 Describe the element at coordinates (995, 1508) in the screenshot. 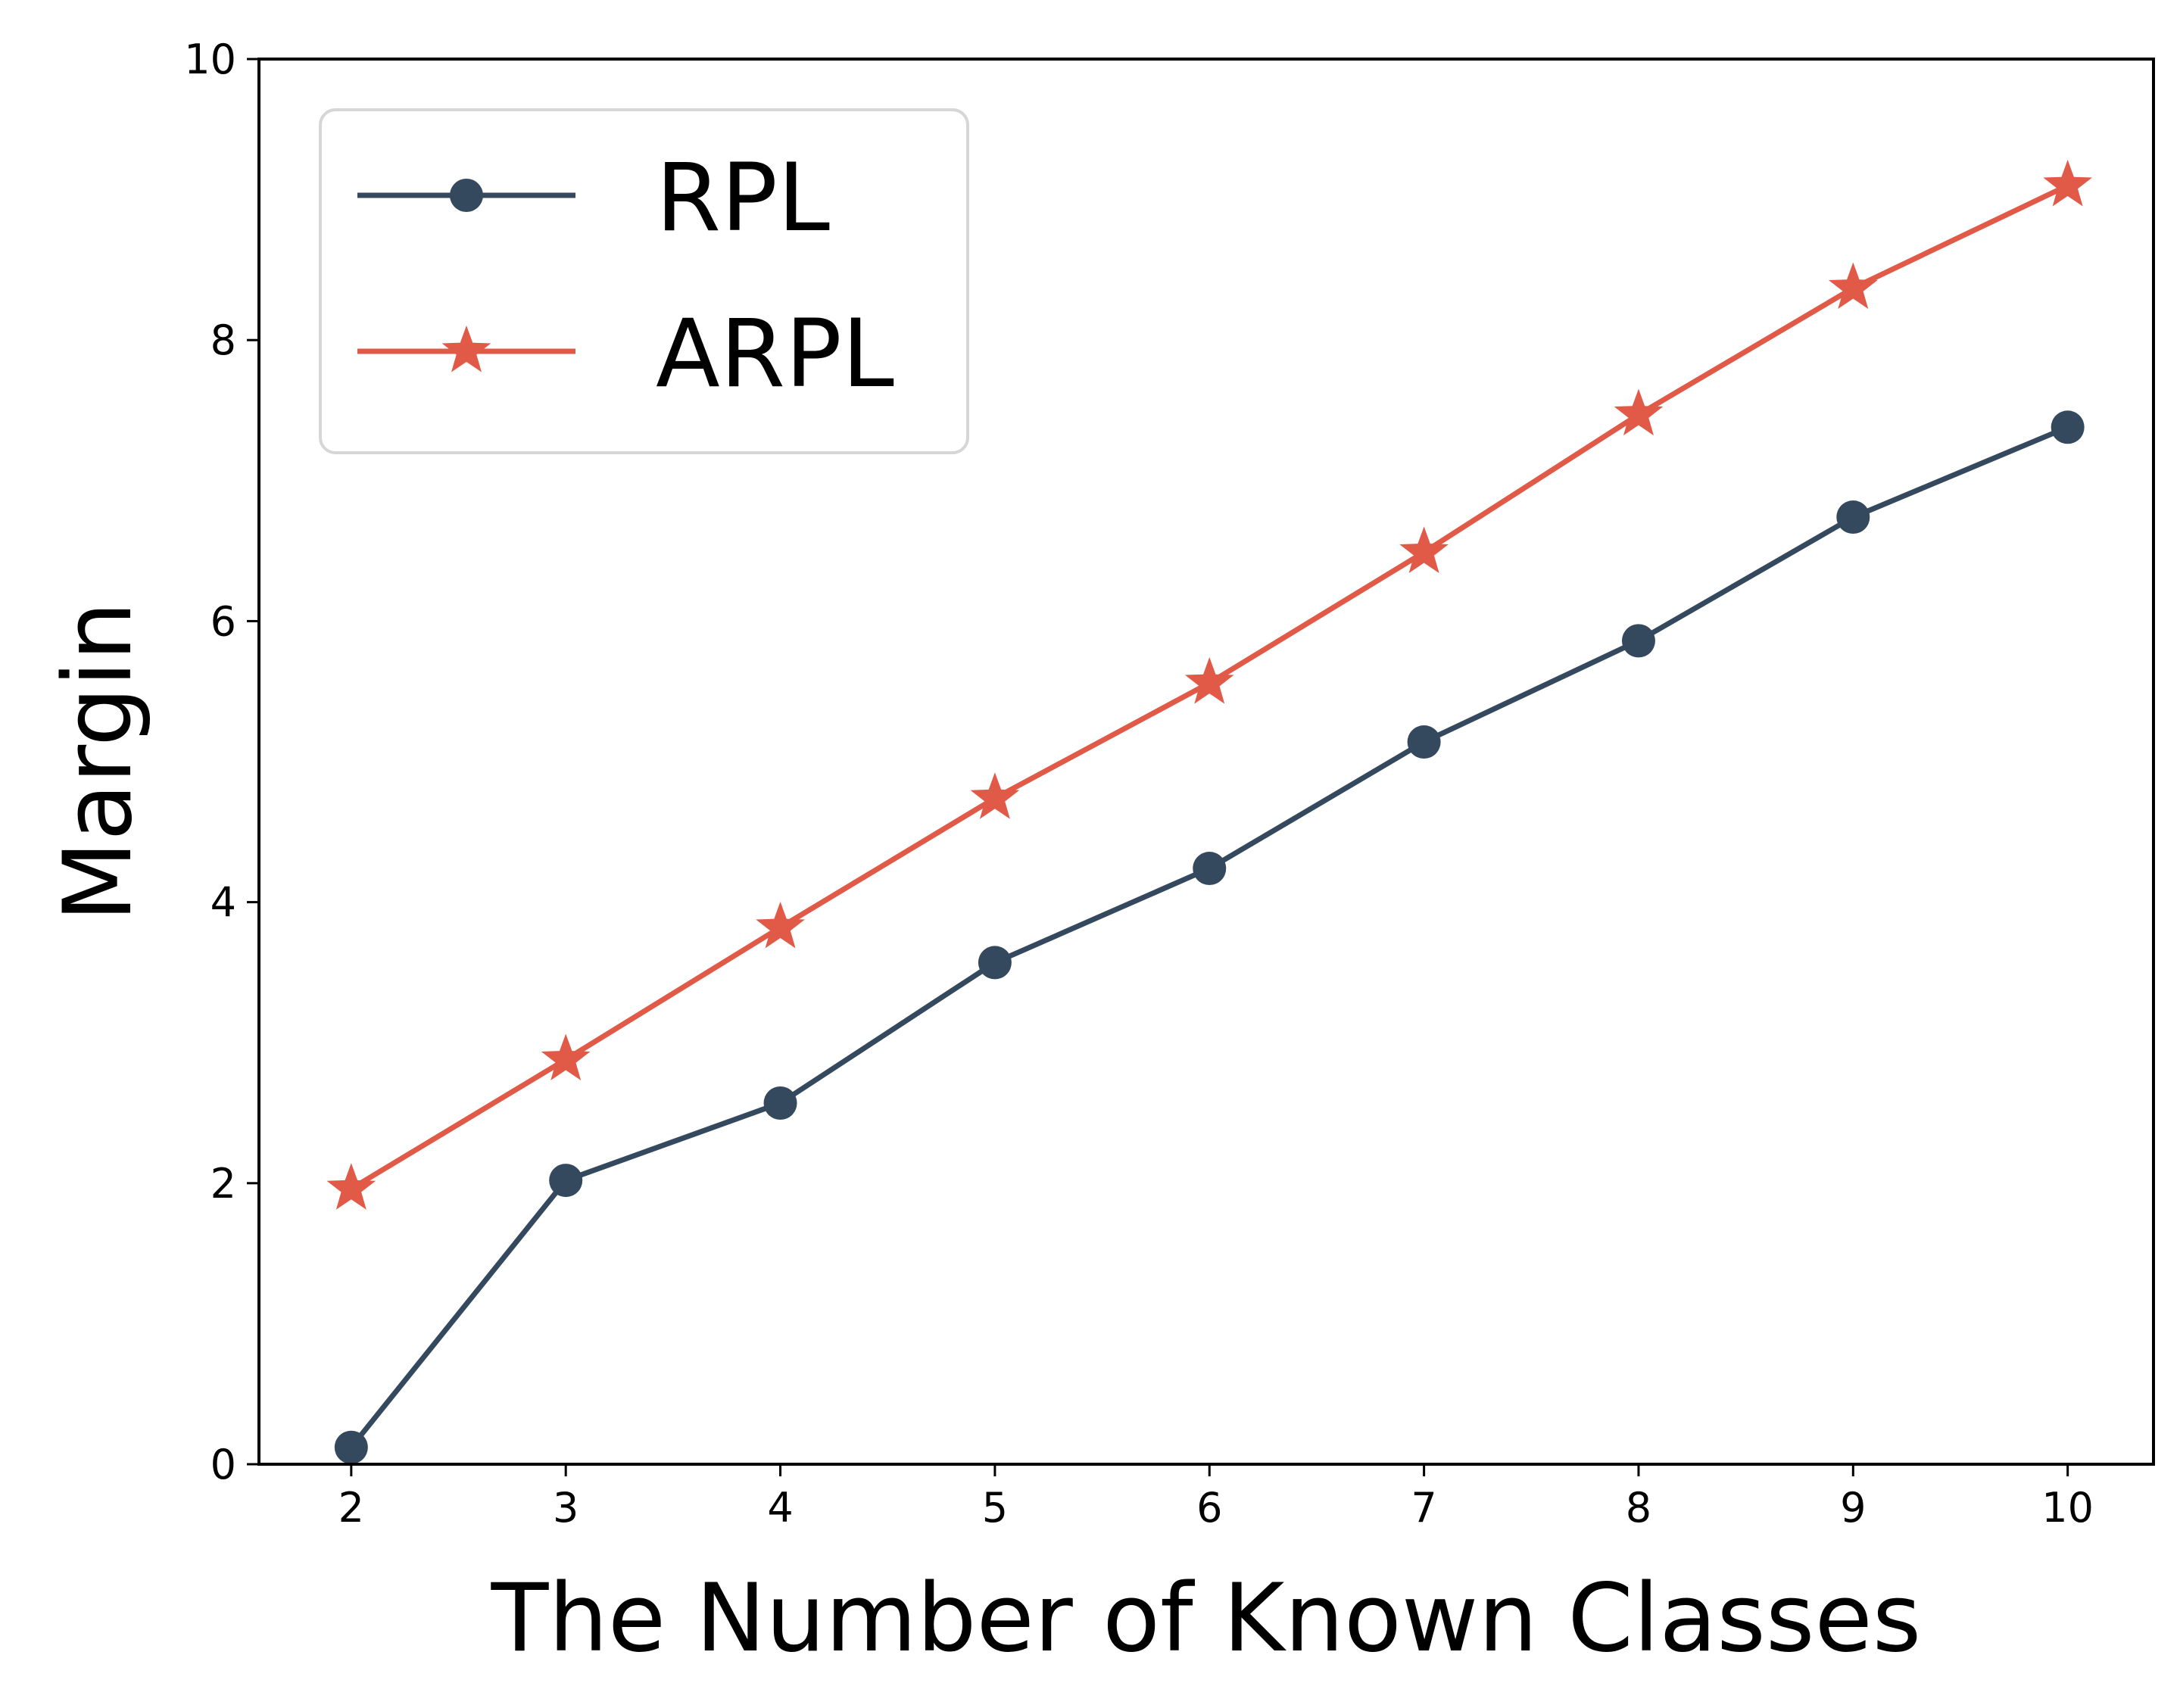

I see `x-tick-label: 5` at that location.